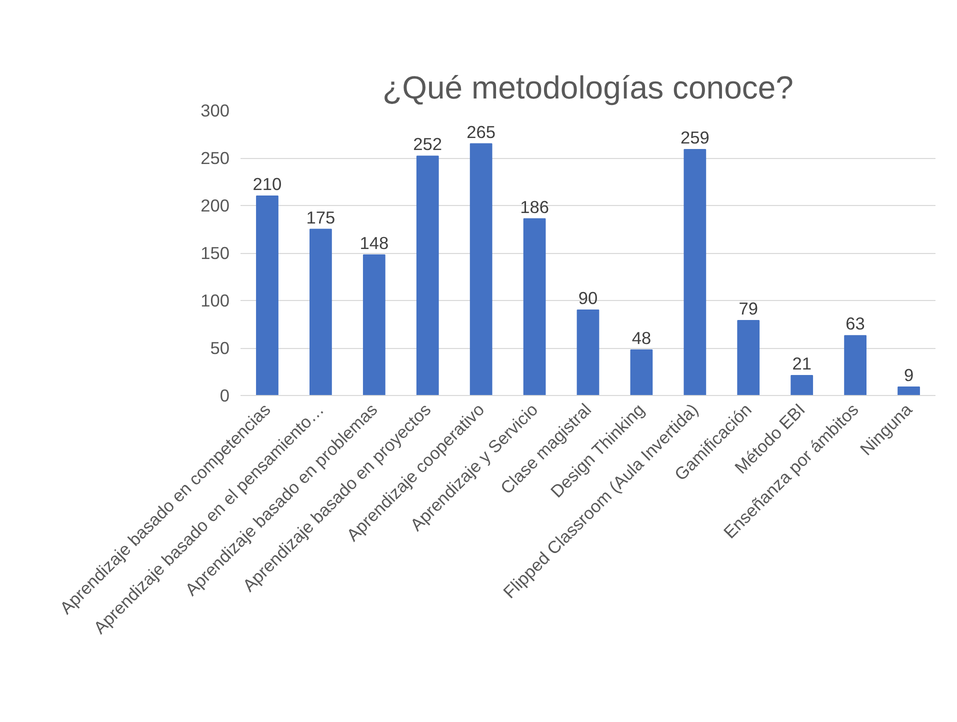  What do you see at coordinates (427, 144) in the screenshot?
I see `data-label: 252` at bounding box center [427, 144].